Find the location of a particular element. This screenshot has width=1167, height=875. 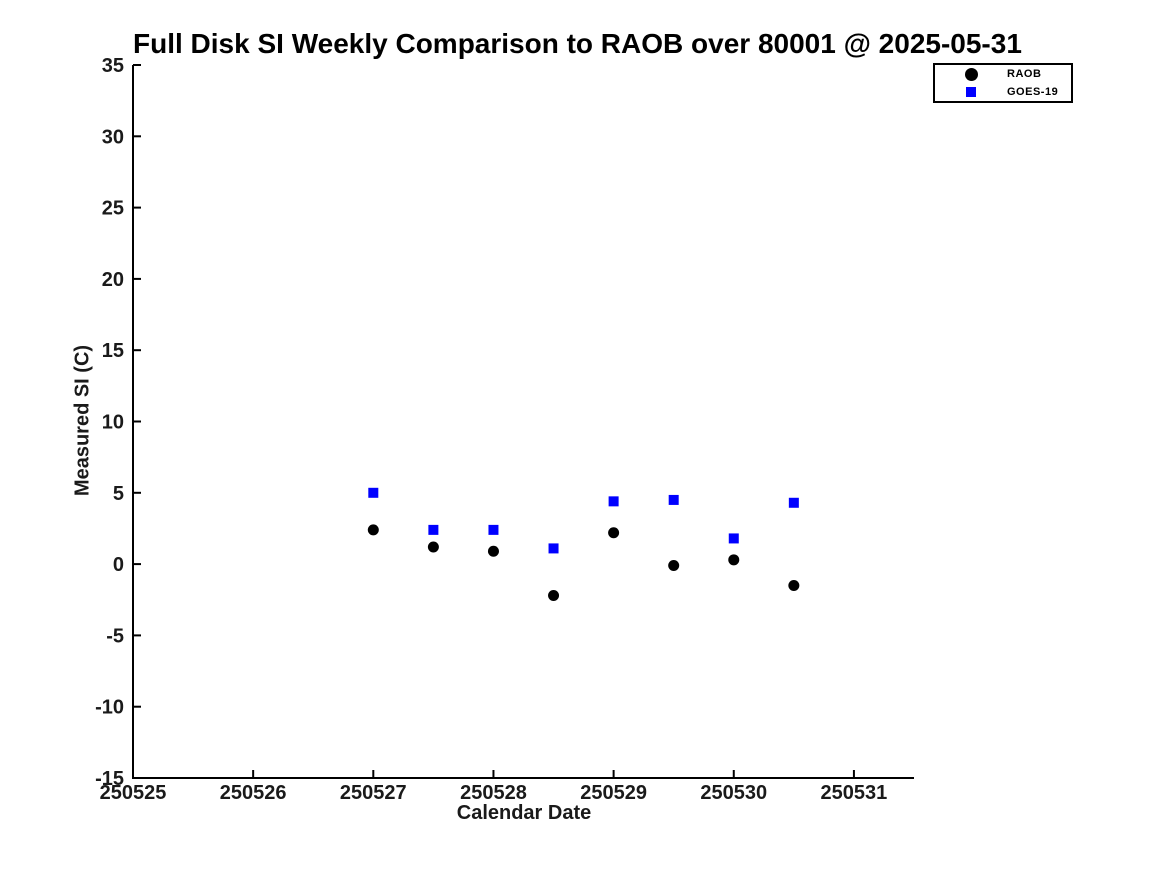

y-tick-label: -5 is located at coordinates (115, 636).